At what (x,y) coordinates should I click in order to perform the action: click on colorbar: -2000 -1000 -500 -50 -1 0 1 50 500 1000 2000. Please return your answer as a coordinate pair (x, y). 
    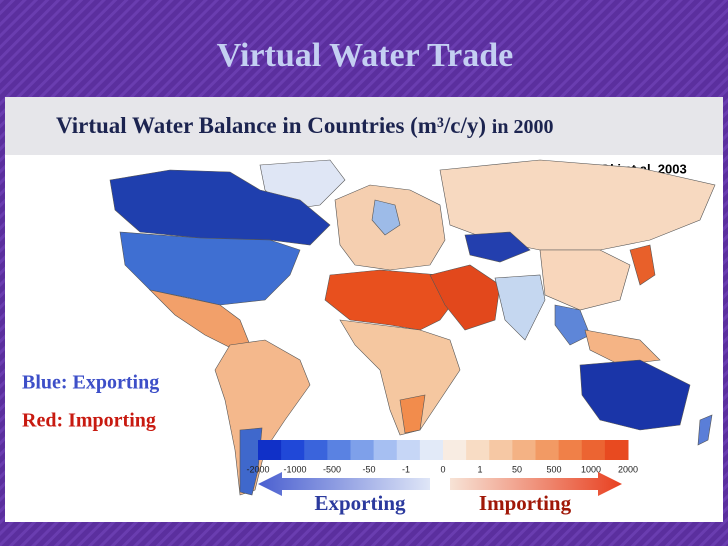
    Looking at the image, I should click on (442, 457).